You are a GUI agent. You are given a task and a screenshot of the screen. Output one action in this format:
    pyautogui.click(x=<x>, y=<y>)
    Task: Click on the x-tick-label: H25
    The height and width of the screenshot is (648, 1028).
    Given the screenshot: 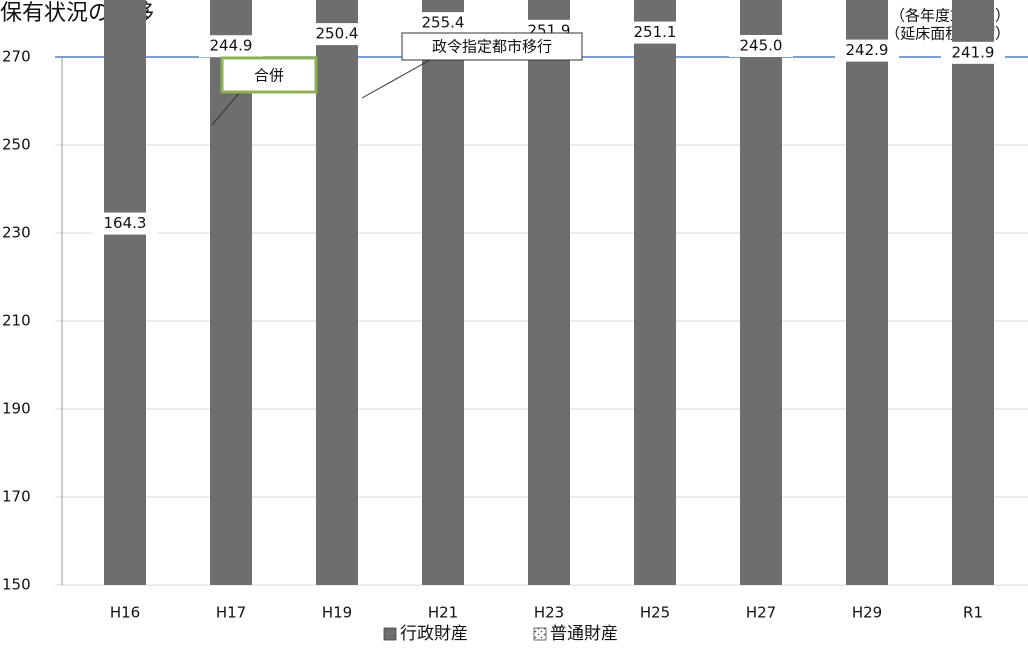 What is the action you would take?
    pyautogui.click(x=655, y=613)
    